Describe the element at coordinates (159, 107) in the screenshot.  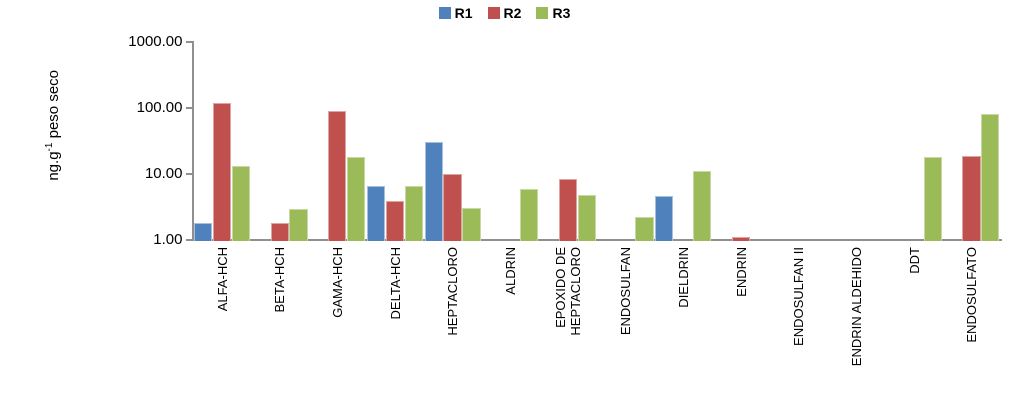
I see `y-tick-label: 100.00` at that location.